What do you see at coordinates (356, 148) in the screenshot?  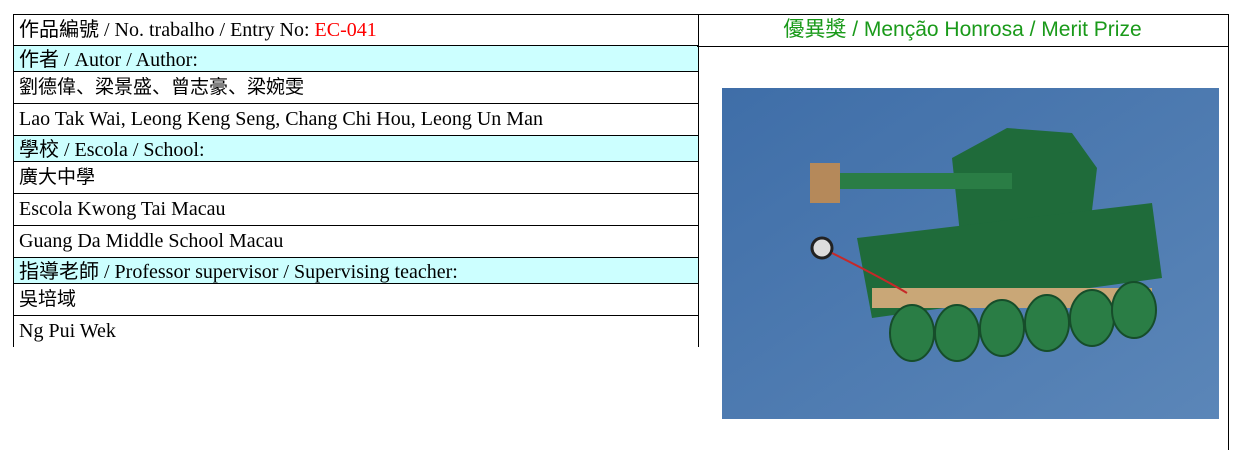 I see `section-heading: 學校 / Escola / School:` at bounding box center [356, 148].